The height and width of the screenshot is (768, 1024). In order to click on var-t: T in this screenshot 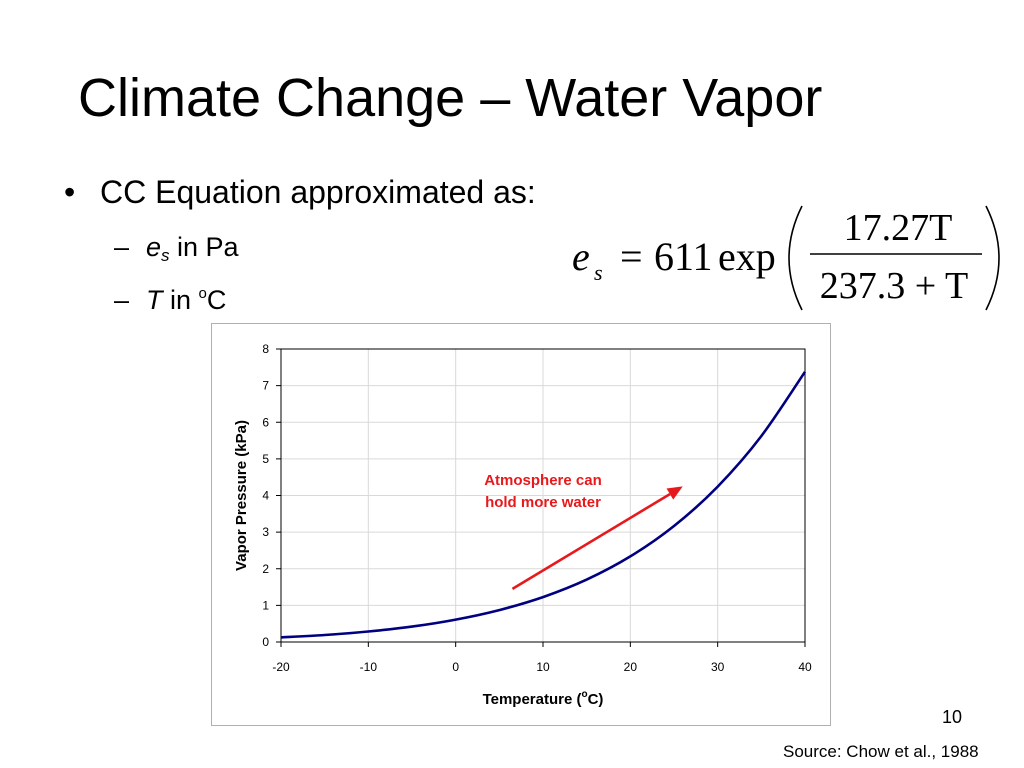, I will do `click(154, 300)`.